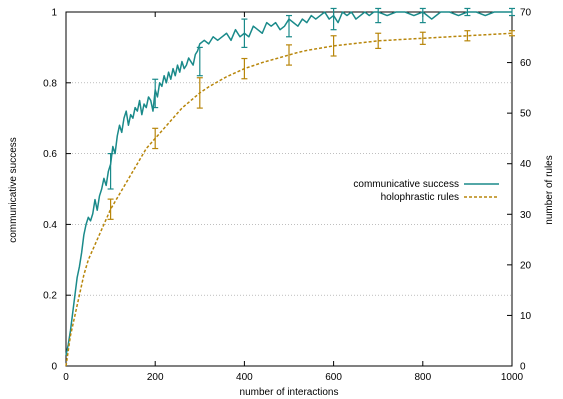  I want to click on x-tick-label: 200, so click(155, 377).